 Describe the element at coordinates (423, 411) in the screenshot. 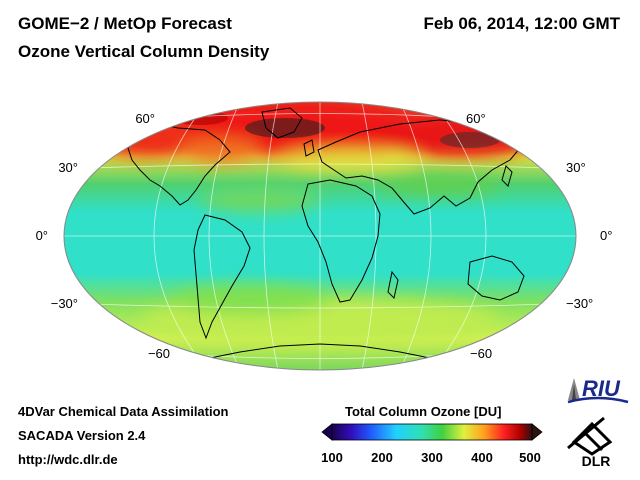

I see `colorbar-title: Total Column Ozone [DU]` at that location.